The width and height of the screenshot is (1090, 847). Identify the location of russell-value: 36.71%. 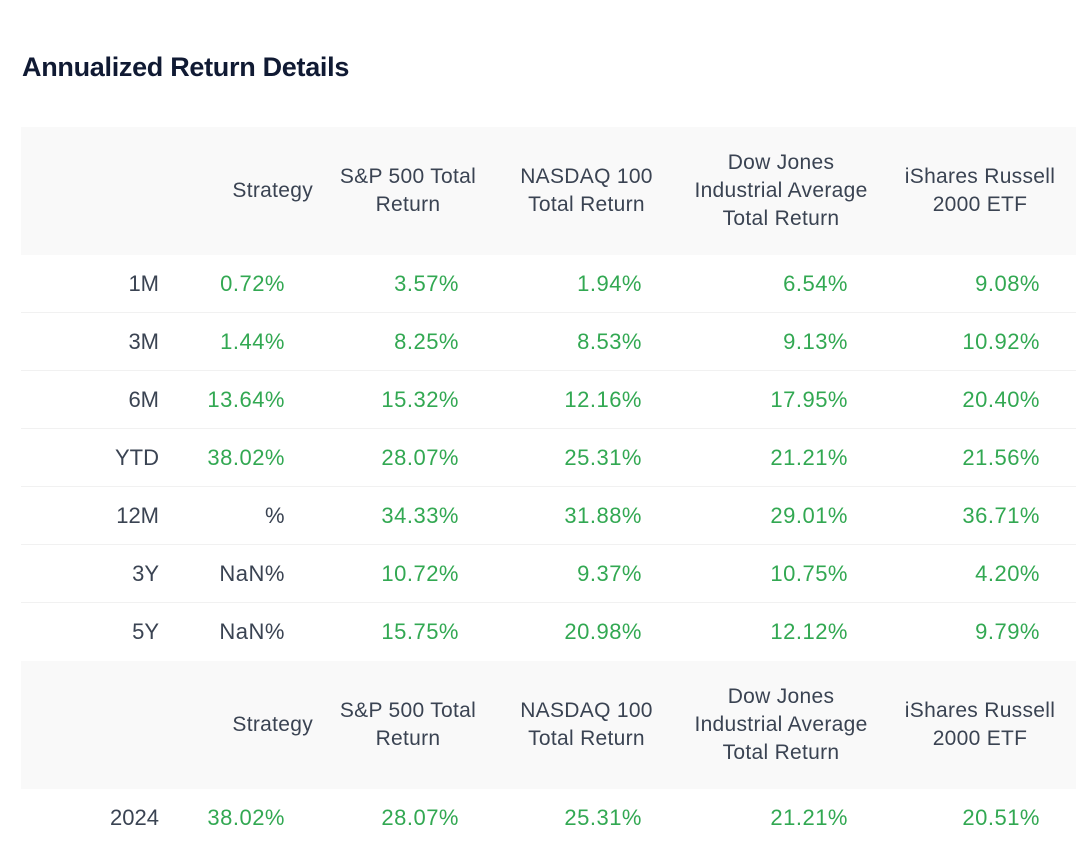
(1001, 515).